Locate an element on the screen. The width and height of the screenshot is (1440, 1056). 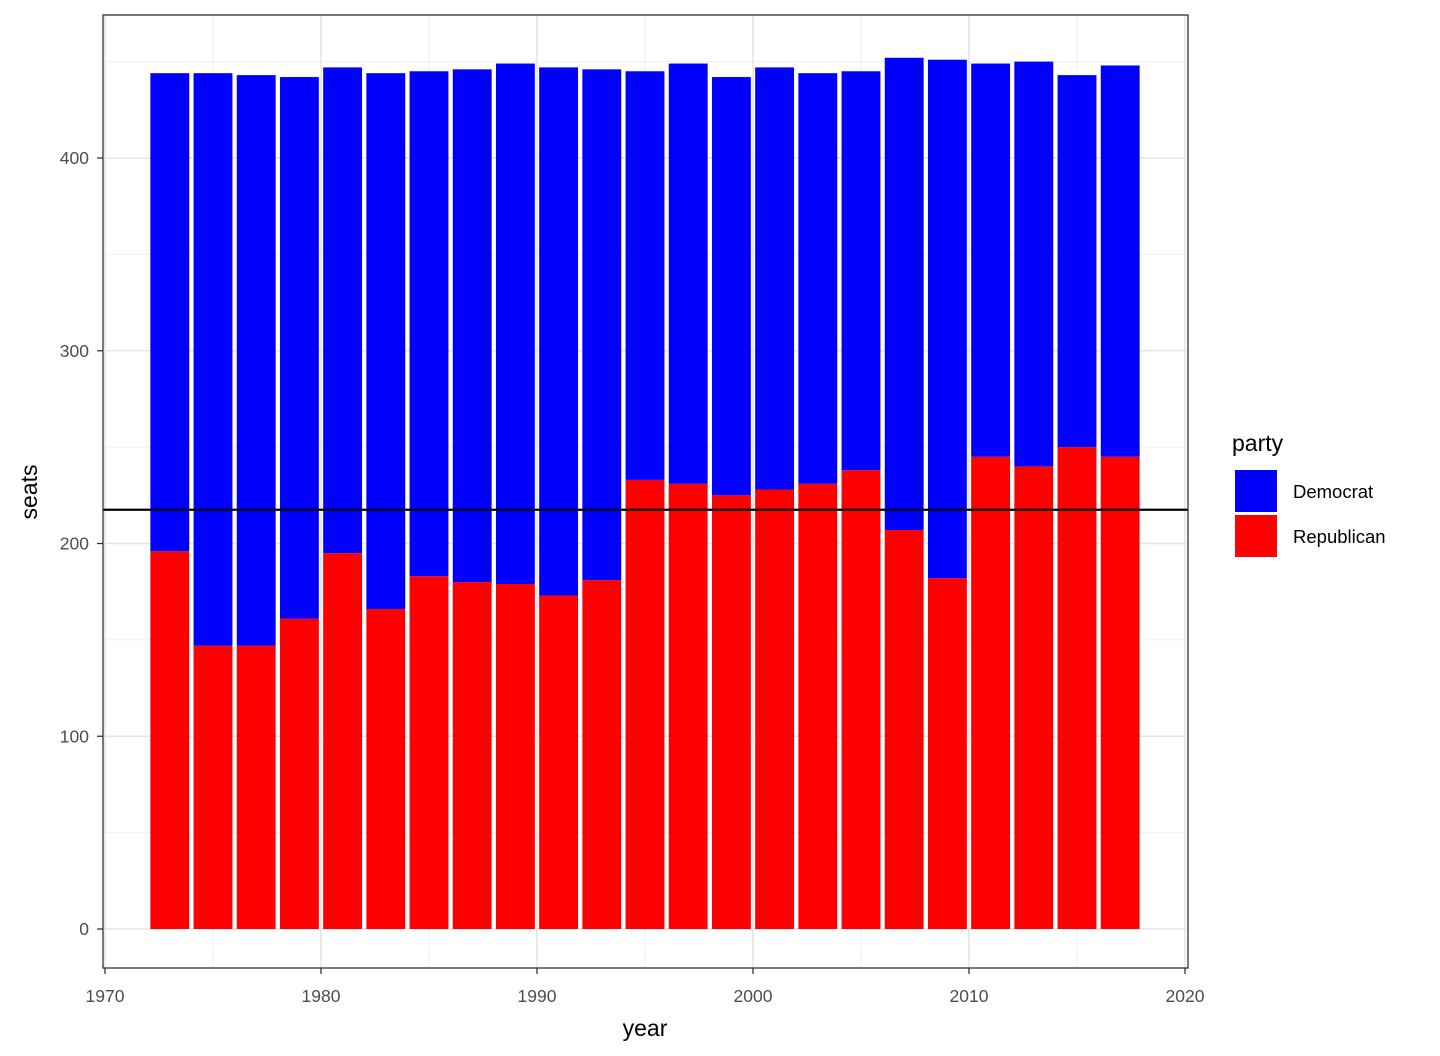
x-tick-label: 2020 is located at coordinates (1185, 996).